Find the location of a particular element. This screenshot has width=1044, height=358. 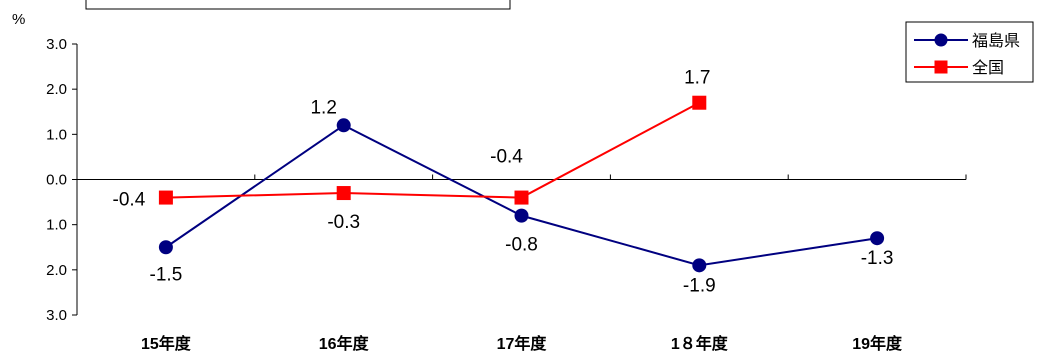

y-tick-label: 0.0 is located at coordinates (56, 180).